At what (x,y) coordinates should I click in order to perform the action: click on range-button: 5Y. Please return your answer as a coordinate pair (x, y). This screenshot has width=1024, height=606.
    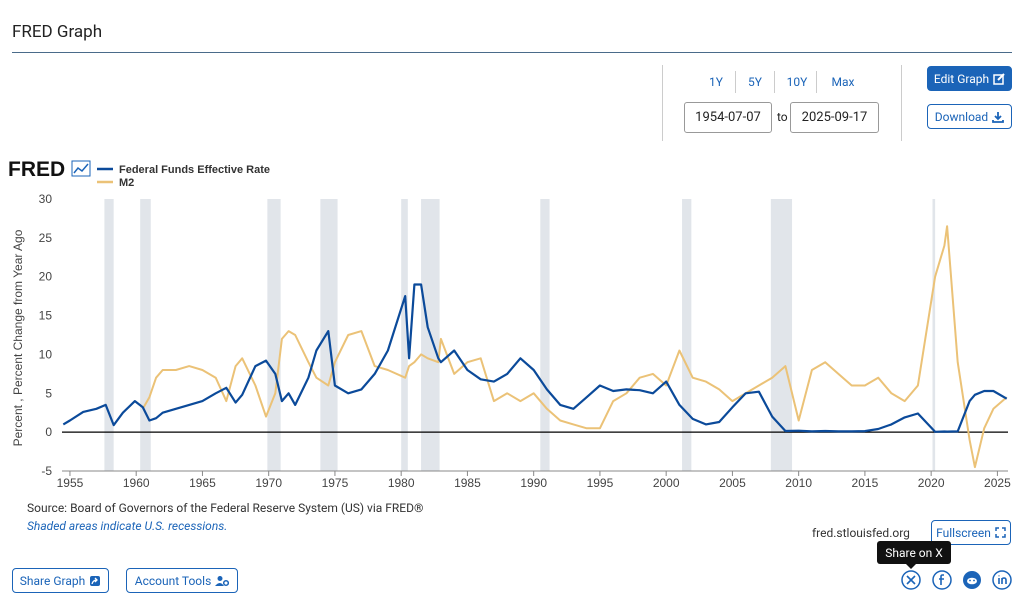
    Looking at the image, I should click on (755, 82).